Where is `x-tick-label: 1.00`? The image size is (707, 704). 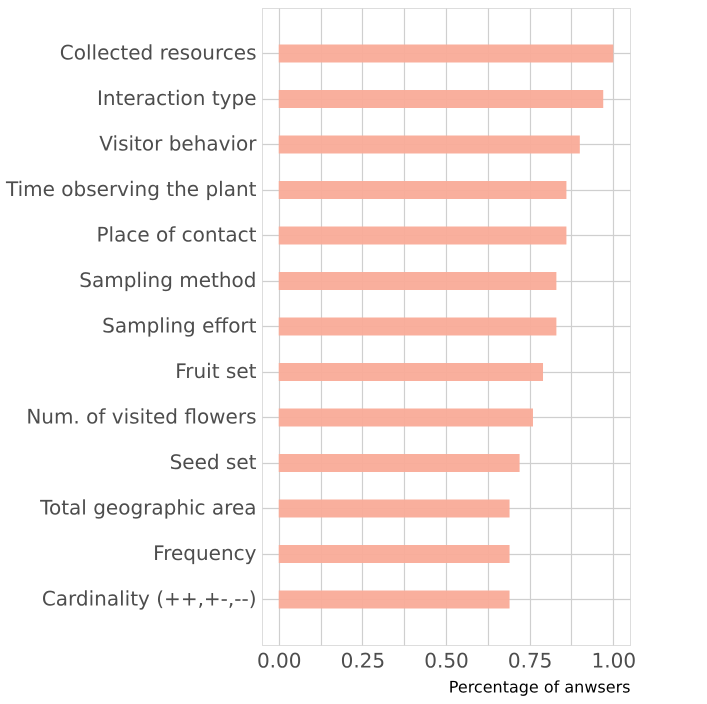 x-tick-label: 1.00 is located at coordinates (614, 660).